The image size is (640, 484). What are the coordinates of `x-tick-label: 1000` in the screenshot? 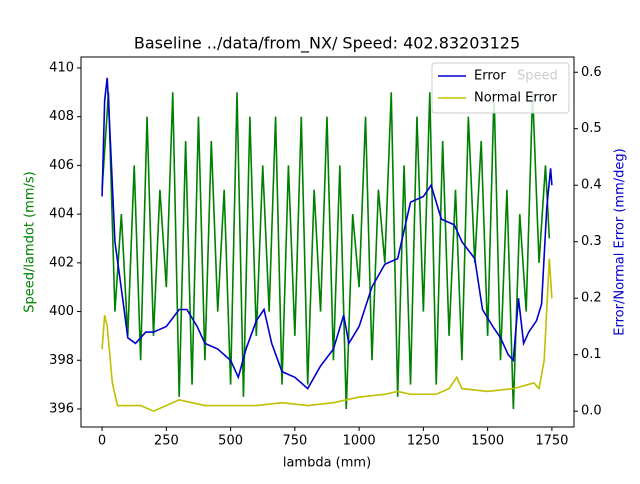 It's located at (359, 441).